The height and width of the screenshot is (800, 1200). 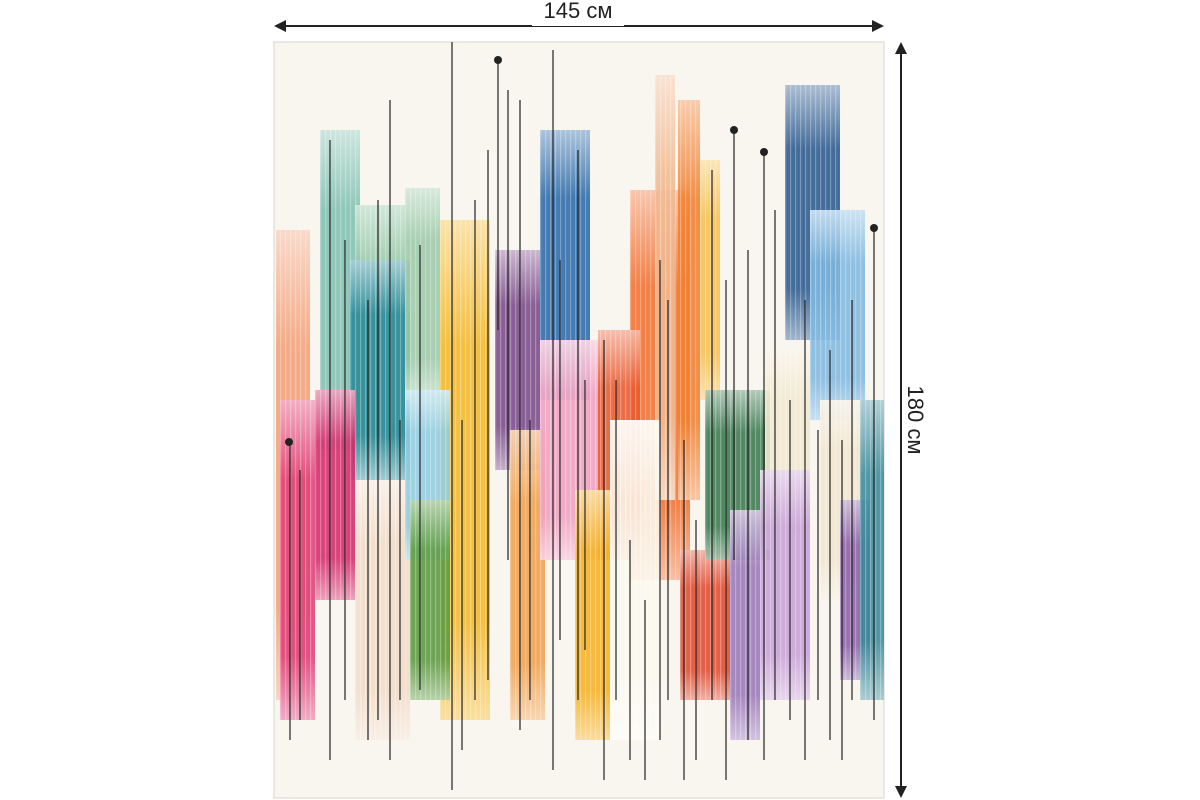 I want to click on label-bg, so click(x=578, y=13).